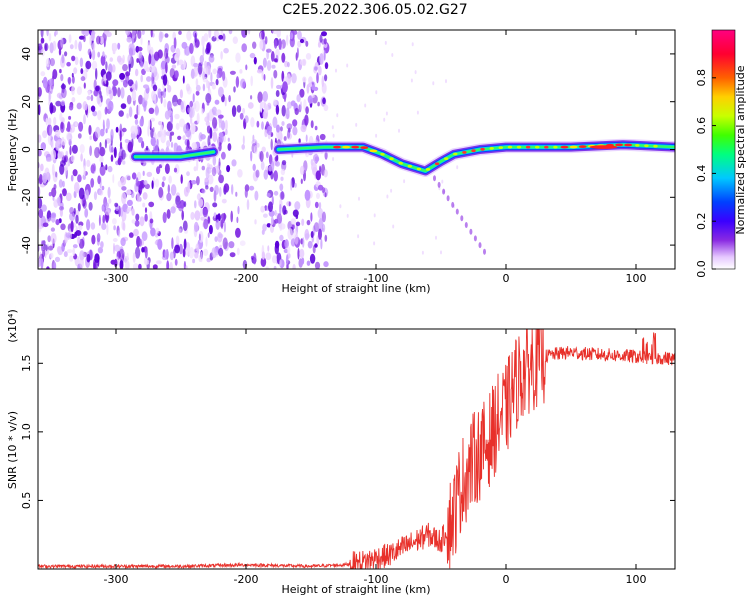 Image resolution: width=750 pixels, height=600 pixels. Describe the element at coordinates (376, 278) in the screenshot. I see `x-tick-label: -100` at that location.